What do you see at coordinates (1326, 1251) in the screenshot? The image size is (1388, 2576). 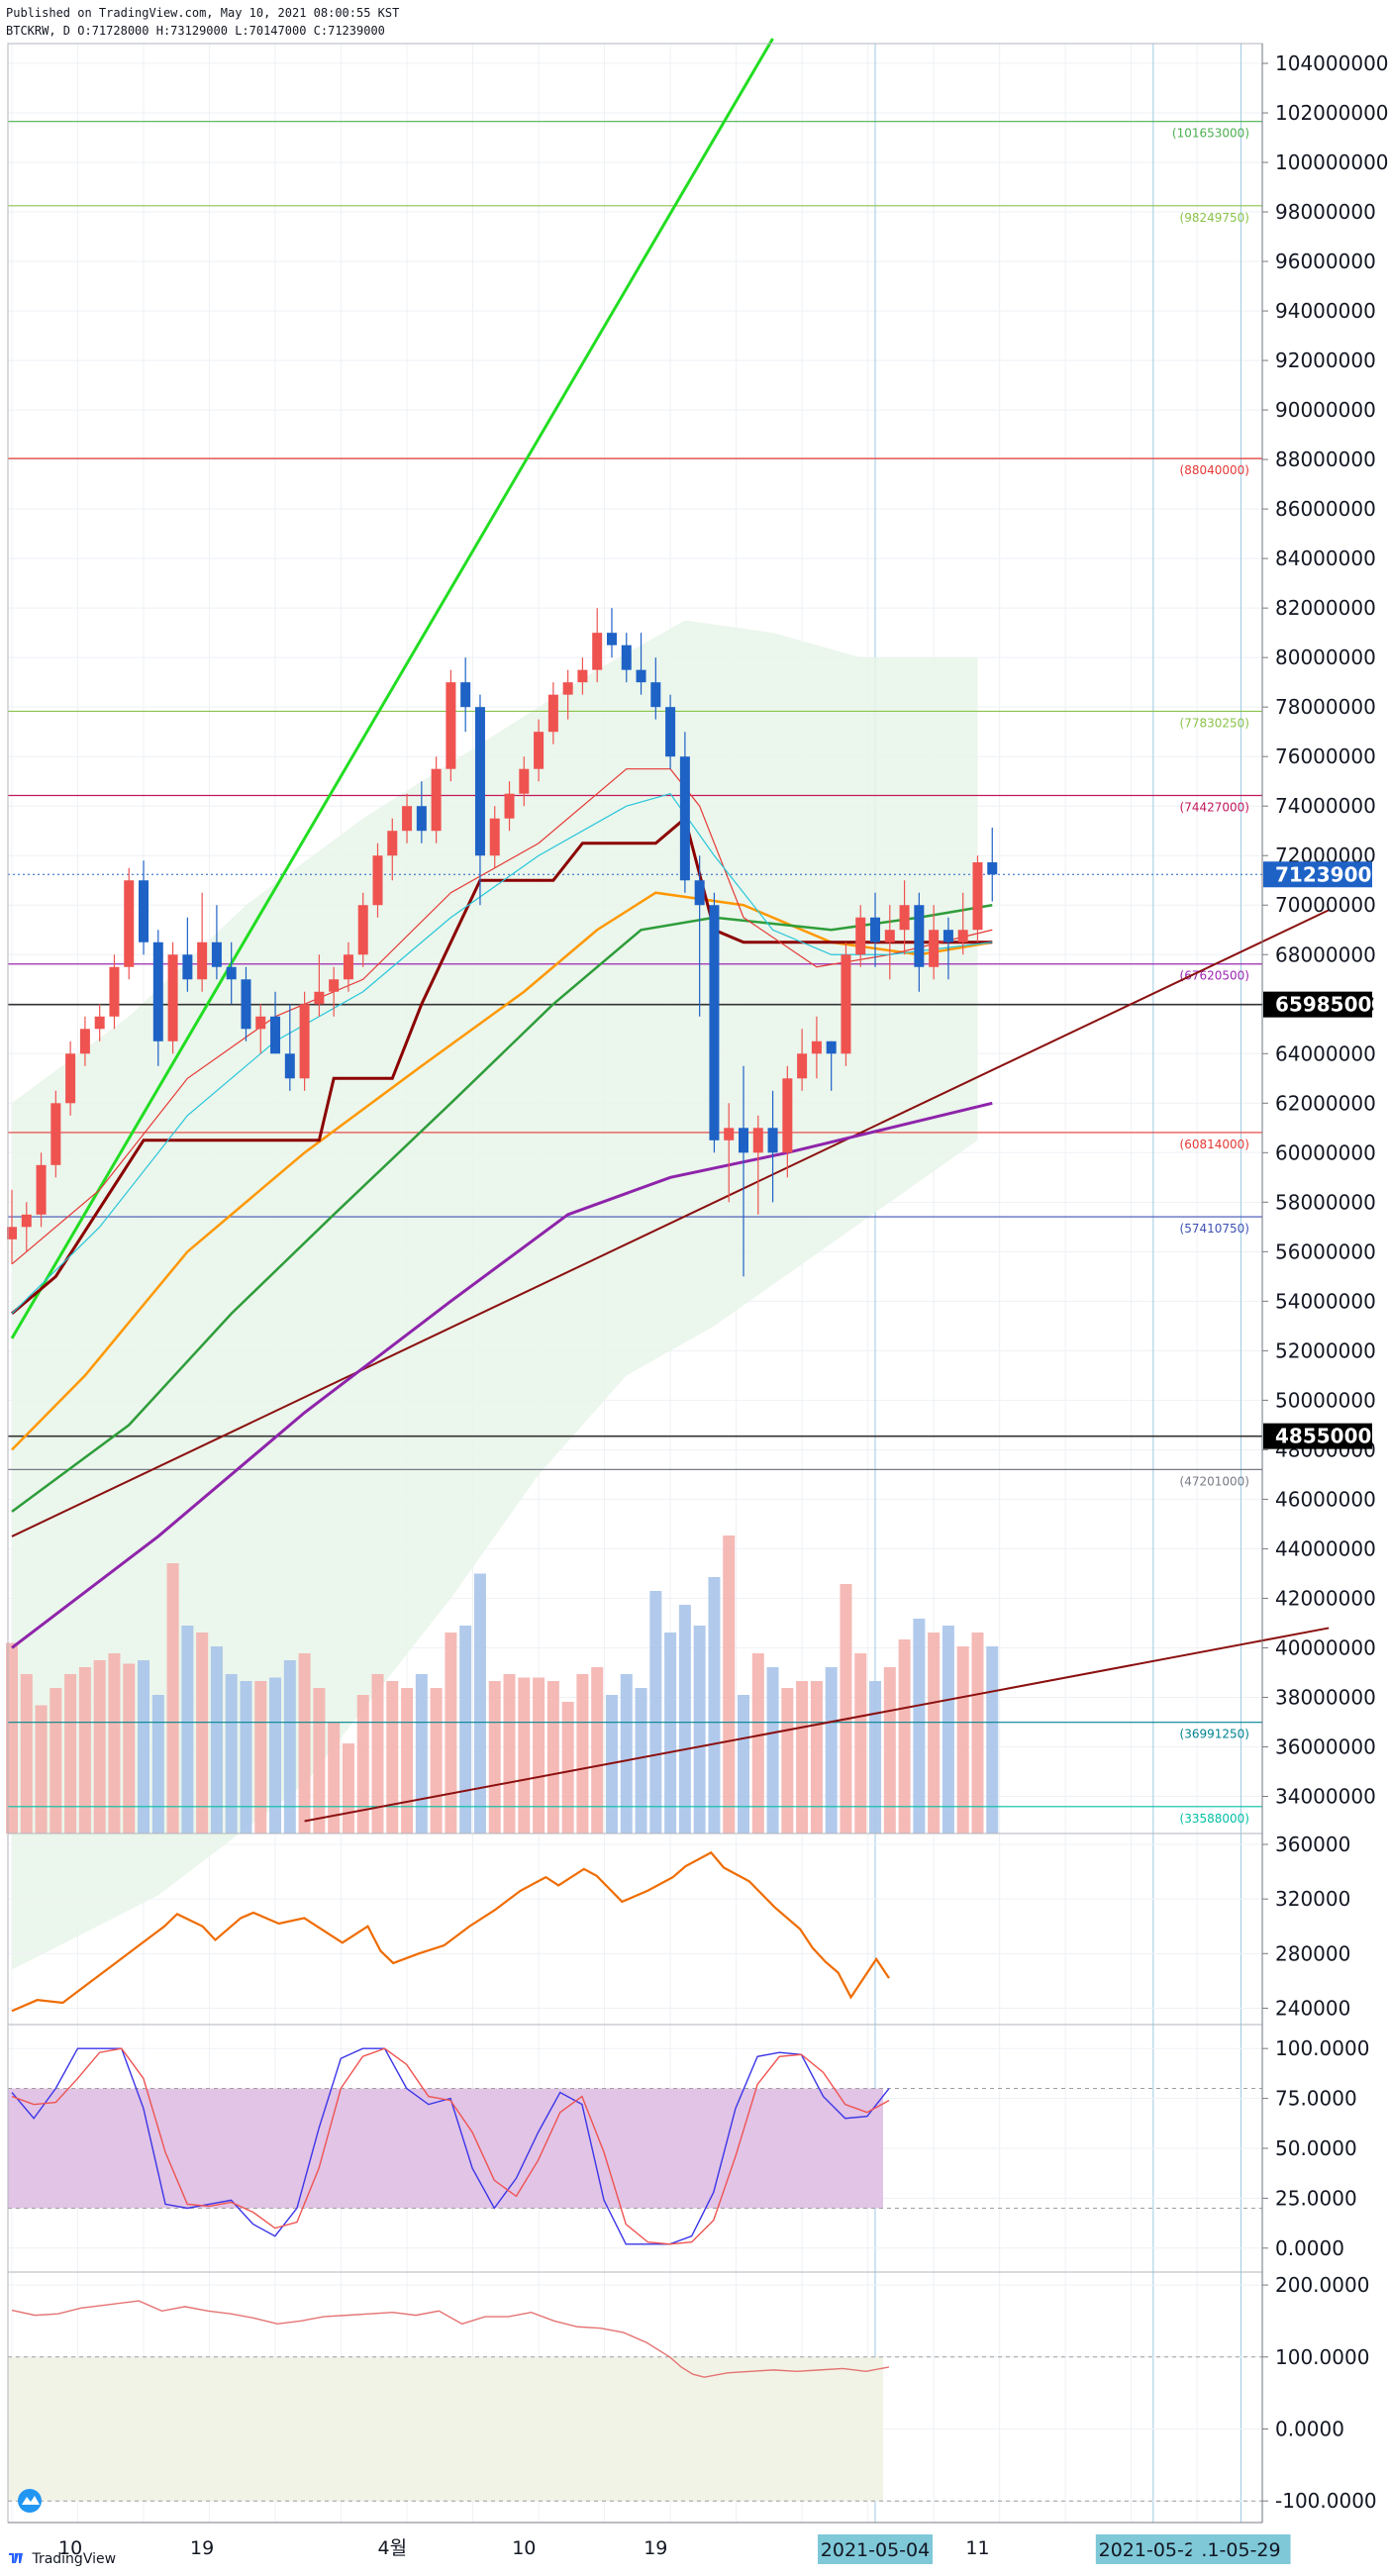 I see `price-tick-label: 56000000` at bounding box center [1326, 1251].